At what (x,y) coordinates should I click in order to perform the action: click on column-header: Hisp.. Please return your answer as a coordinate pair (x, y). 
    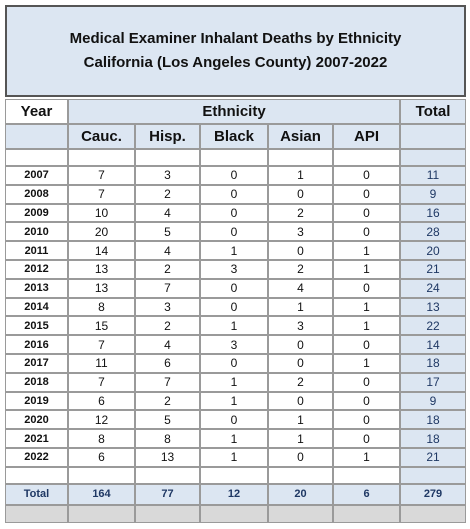
    Looking at the image, I should click on (167, 136).